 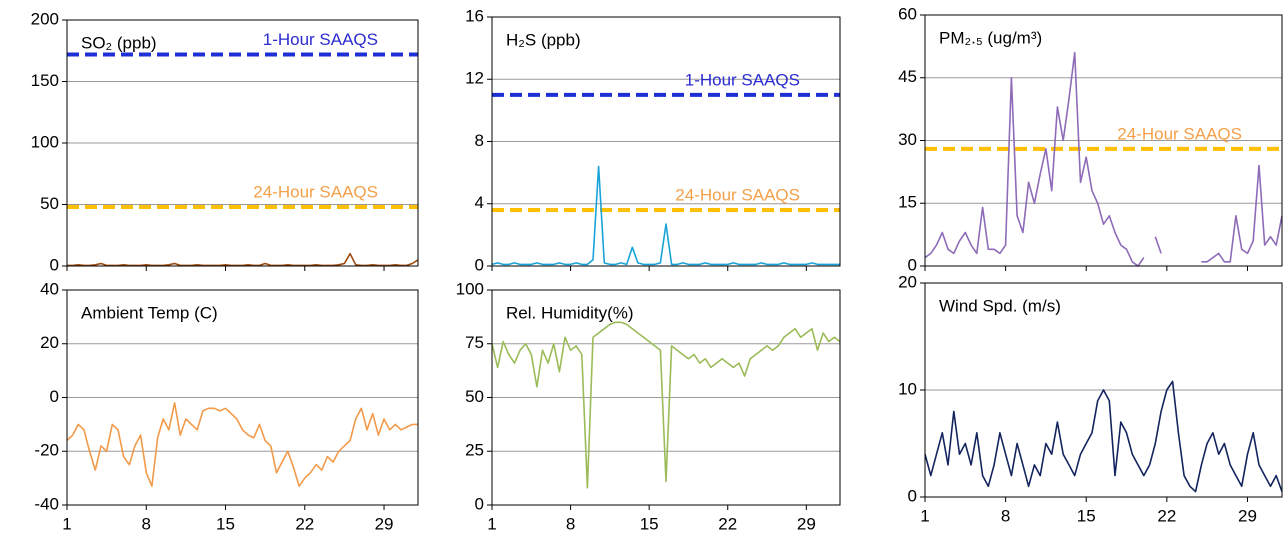 I want to click on chart-title: SO₂ (ppb), so click(x=119, y=42).